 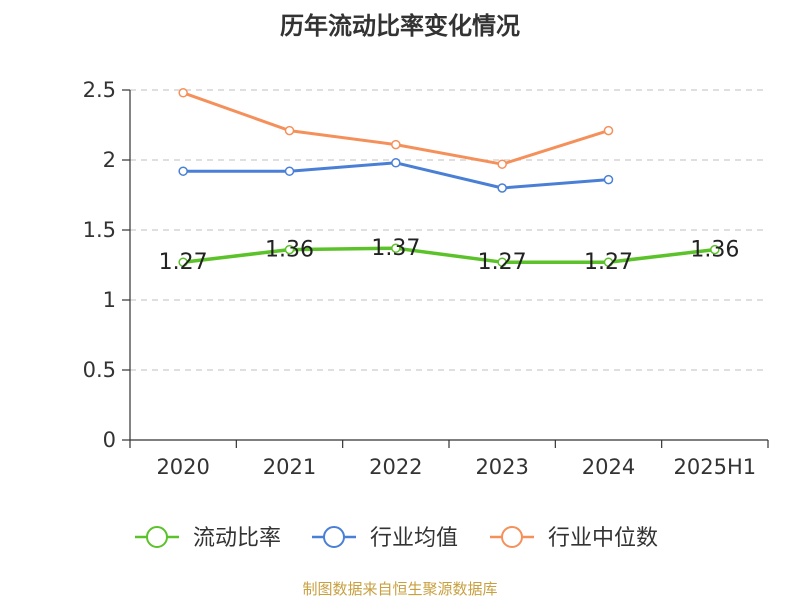 I want to click on source-note: 制图数据来自恒生聚源数据库, so click(x=400, y=589).